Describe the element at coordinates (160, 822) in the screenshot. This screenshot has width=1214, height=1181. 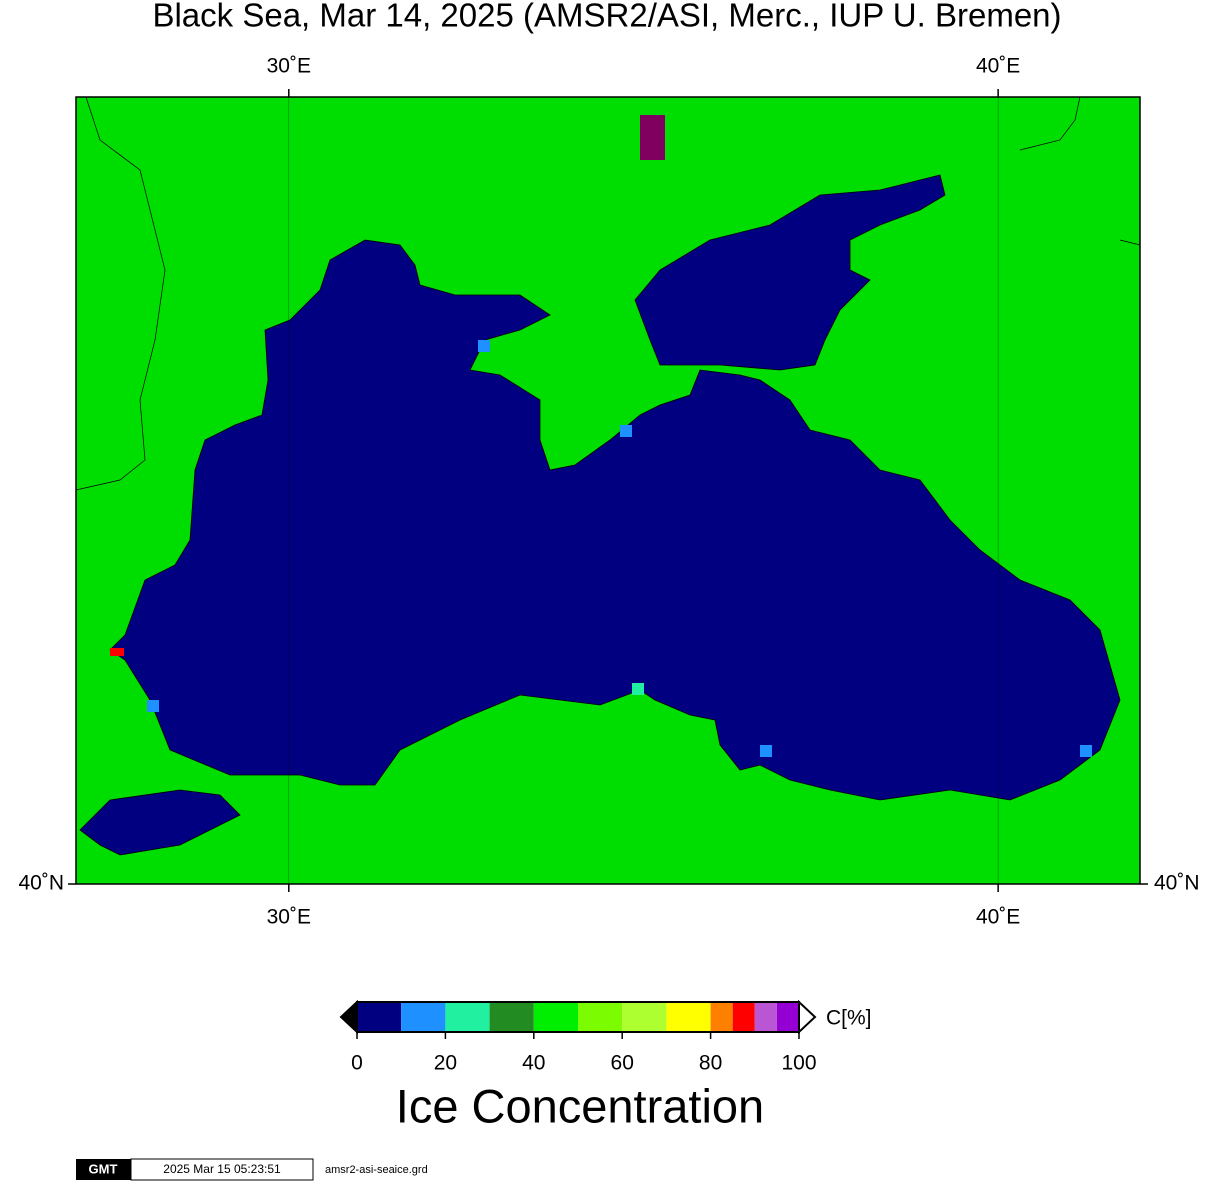
I see `sea-of-marmara` at that location.